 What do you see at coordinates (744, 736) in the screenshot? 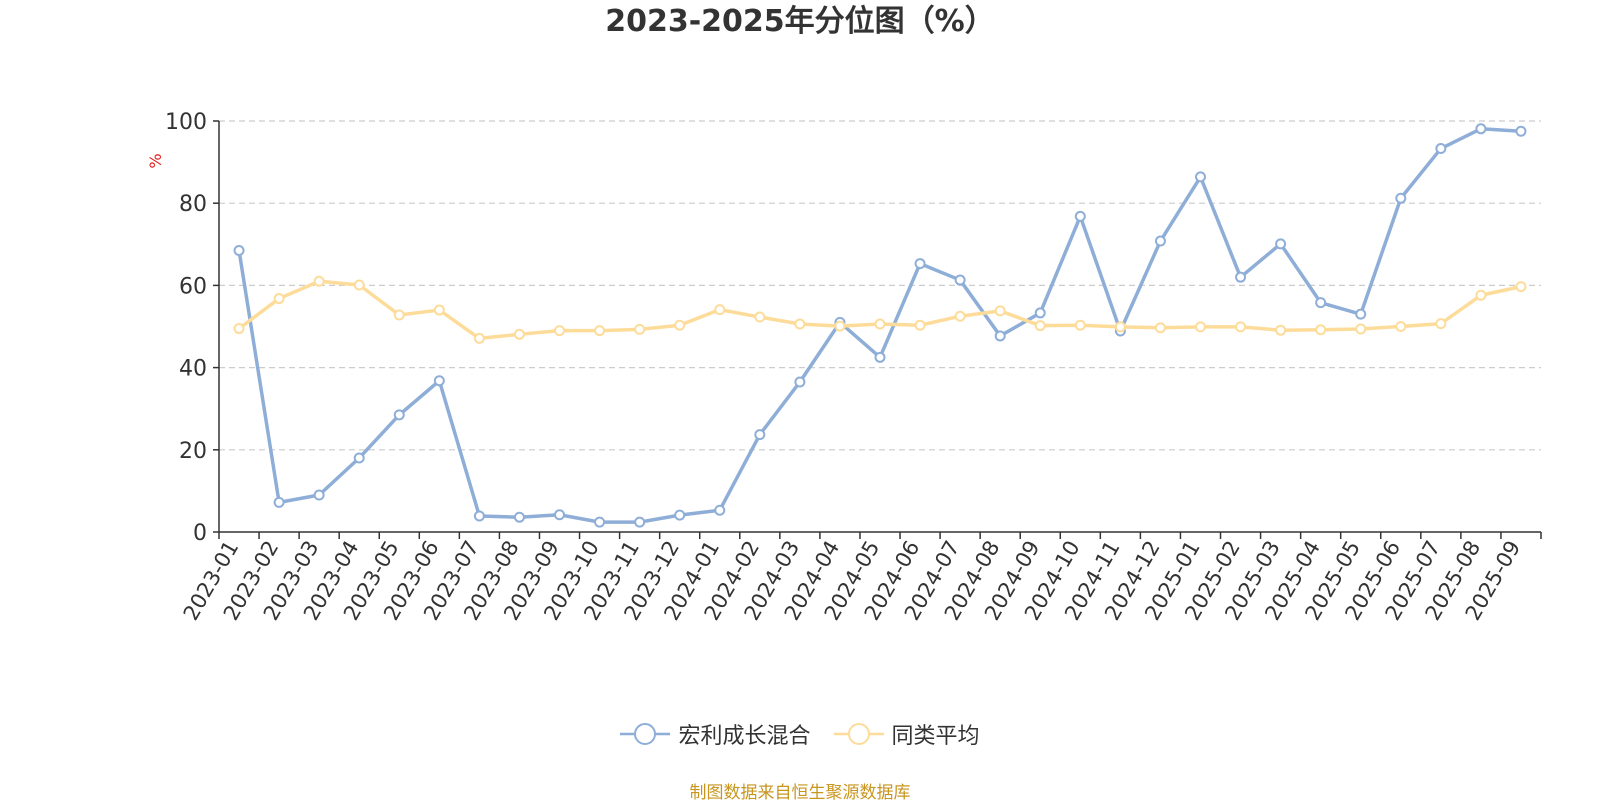
I see `legend-label-series-1: 宏利成长混合` at bounding box center [744, 736].